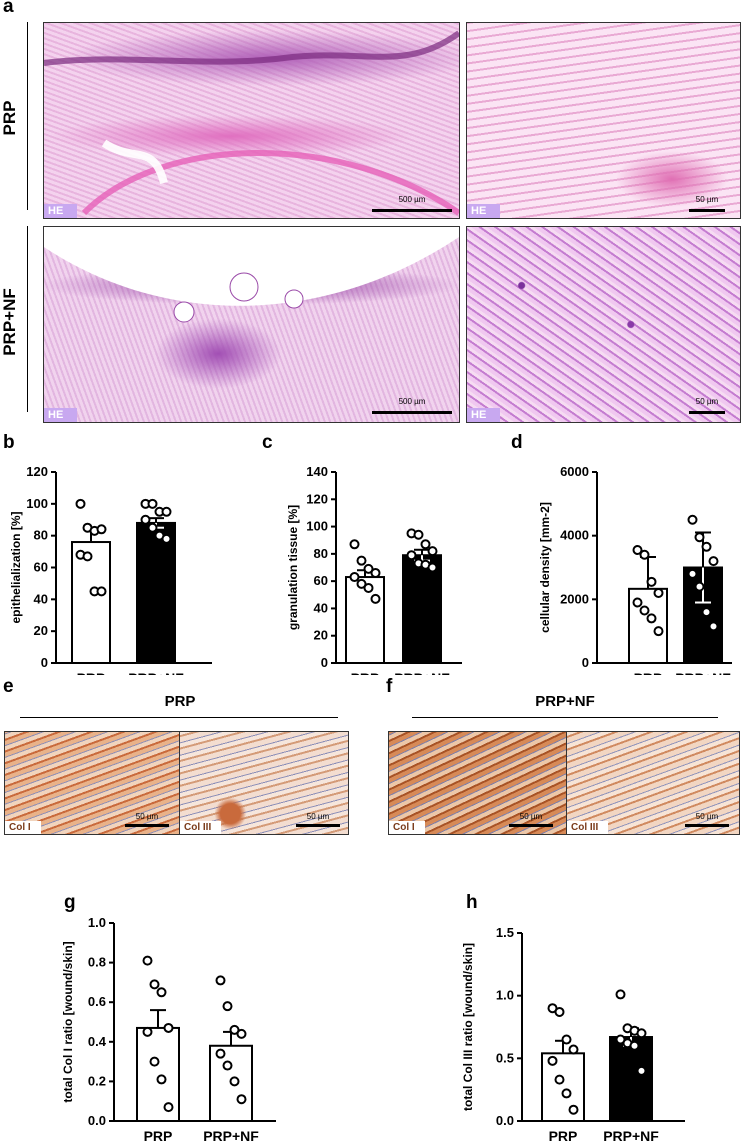  I want to click on stain-tag: Col III, so click(588, 827).